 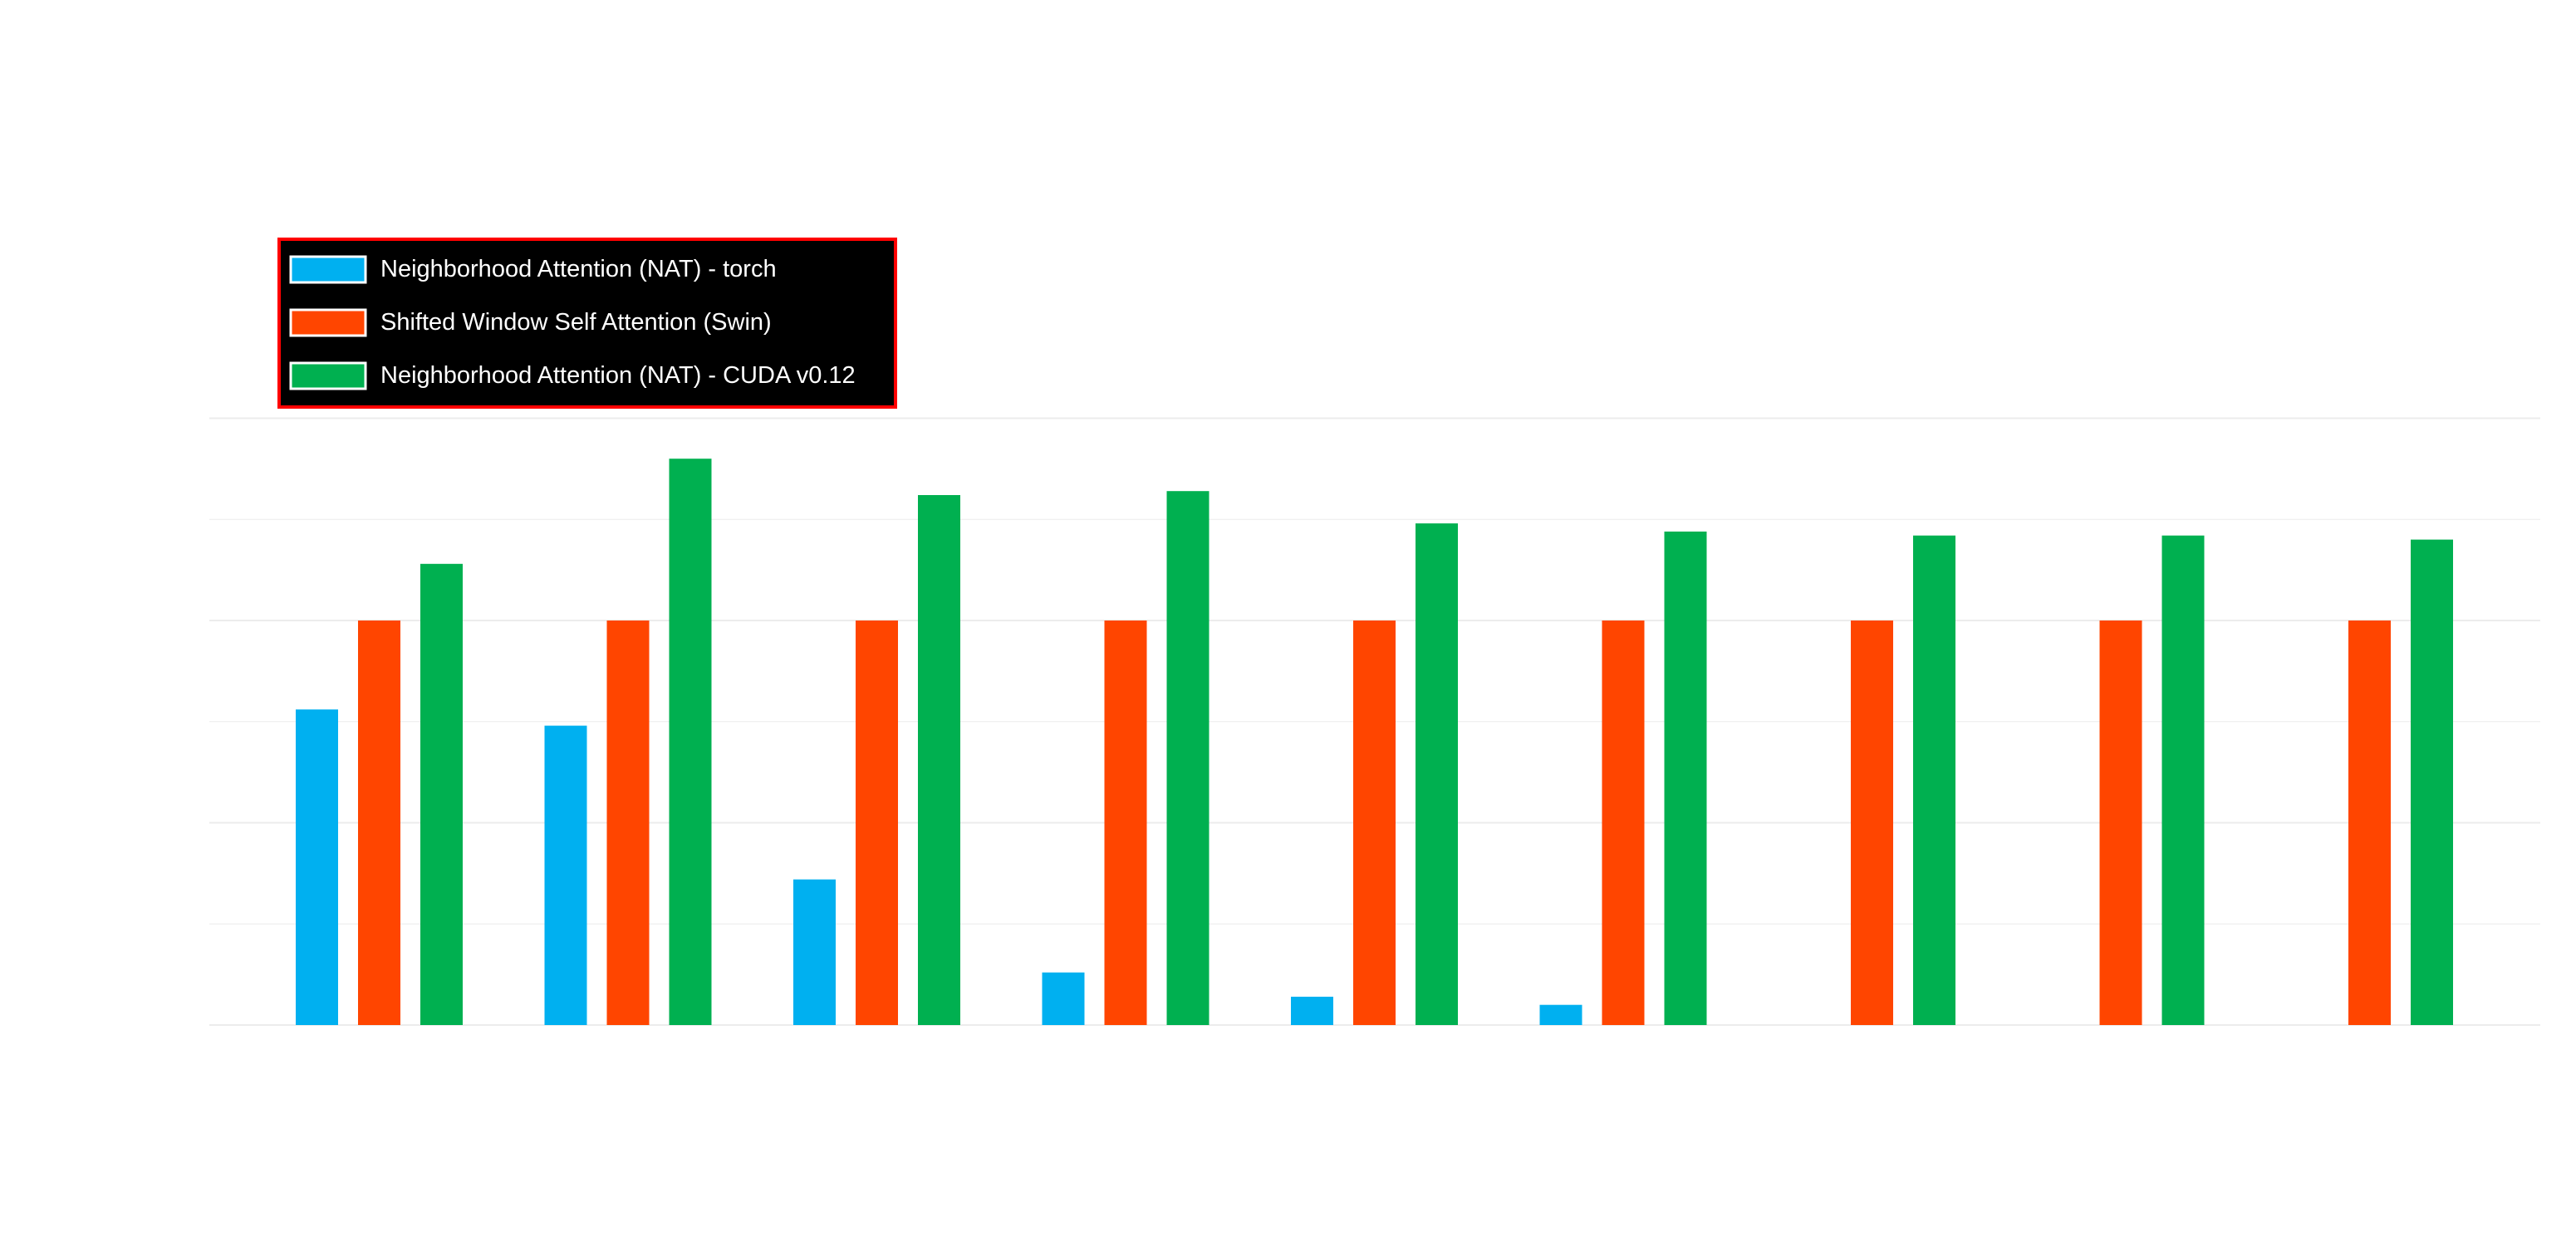 What do you see at coordinates (328, 375) in the screenshot?
I see `legend-swatch-cuda` at bounding box center [328, 375].